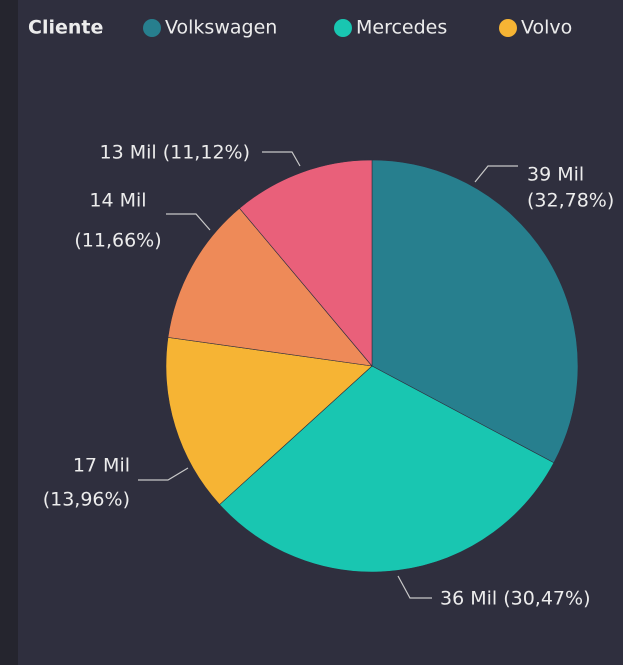 Image resolution: width=623 pixels, height=665 pixels. I want to click on data-label: 14 Mil, so click(117, 201).